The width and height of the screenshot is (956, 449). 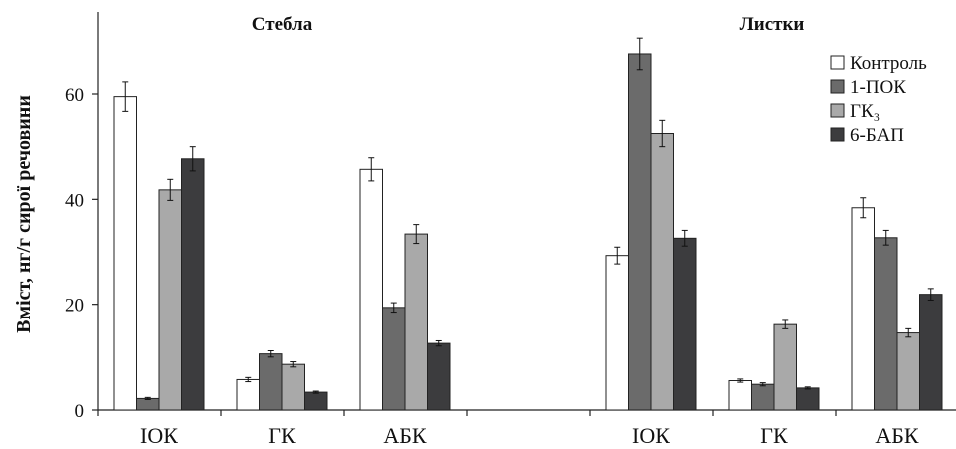 What do you see at coordinates (74, 306) in the screenshot?
I see `y-tick-label: 20` at bounding box center [74, 306].